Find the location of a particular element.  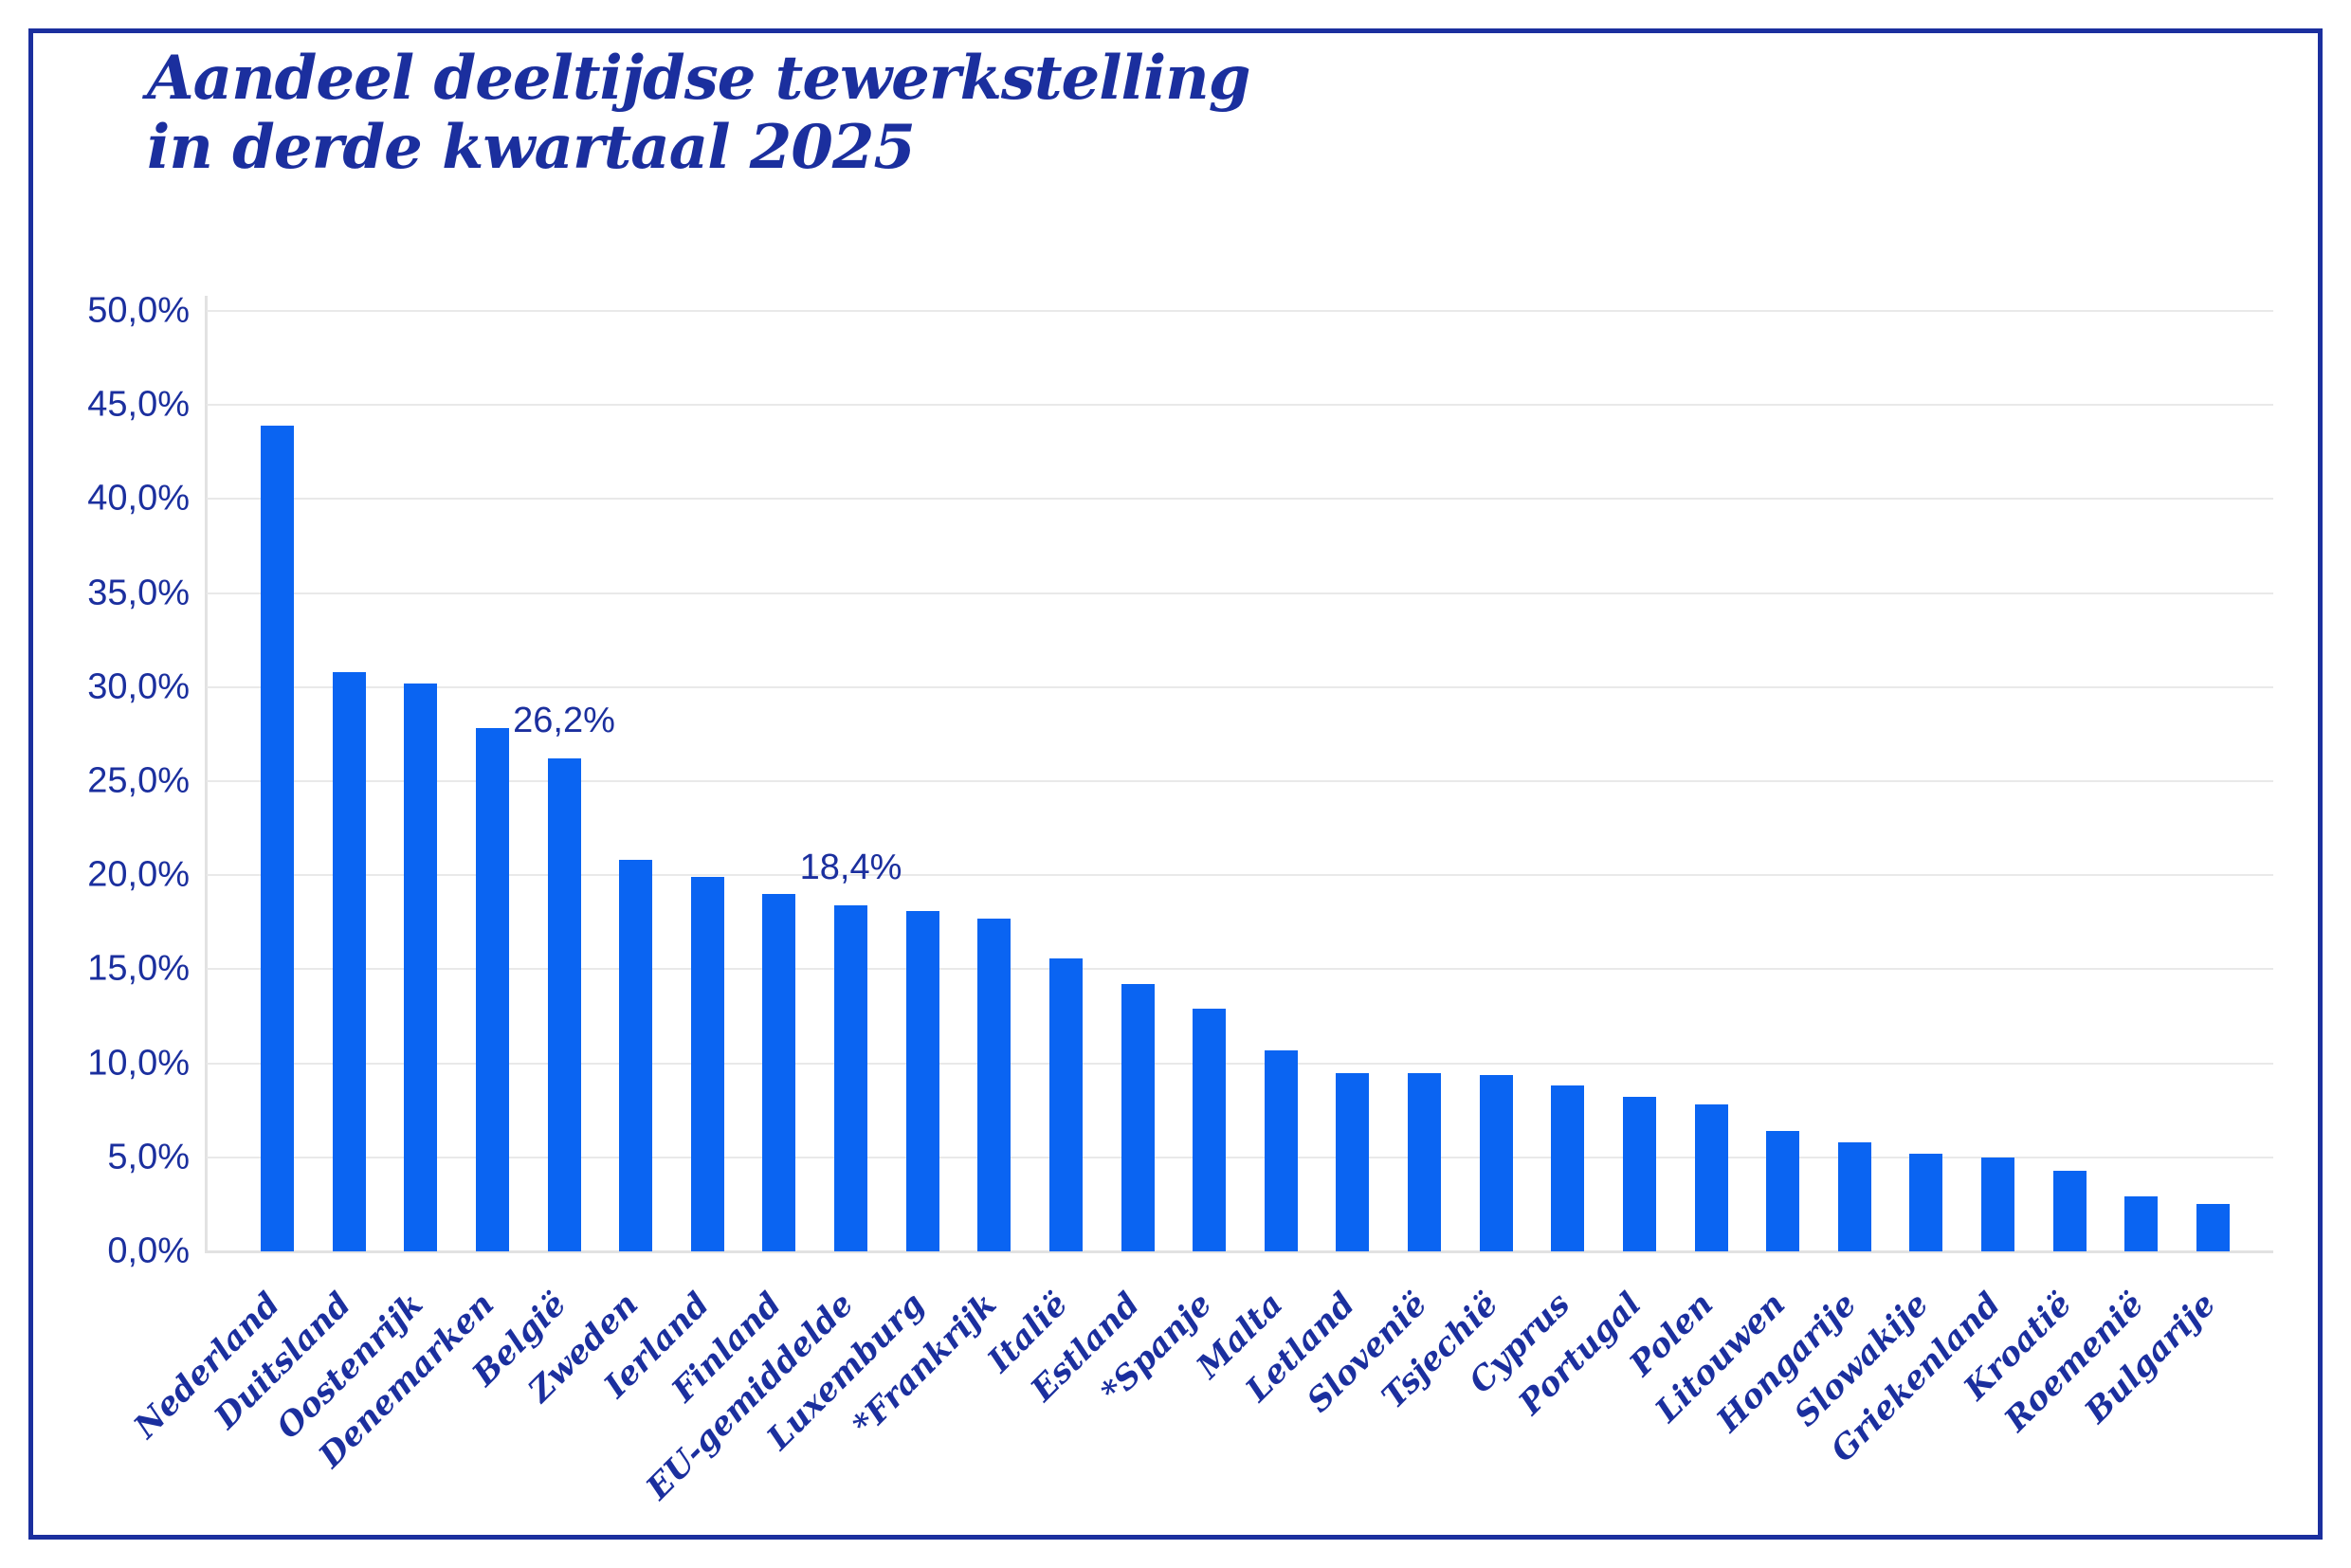

bar-hongarije is located at coordinates (1854, 1196).